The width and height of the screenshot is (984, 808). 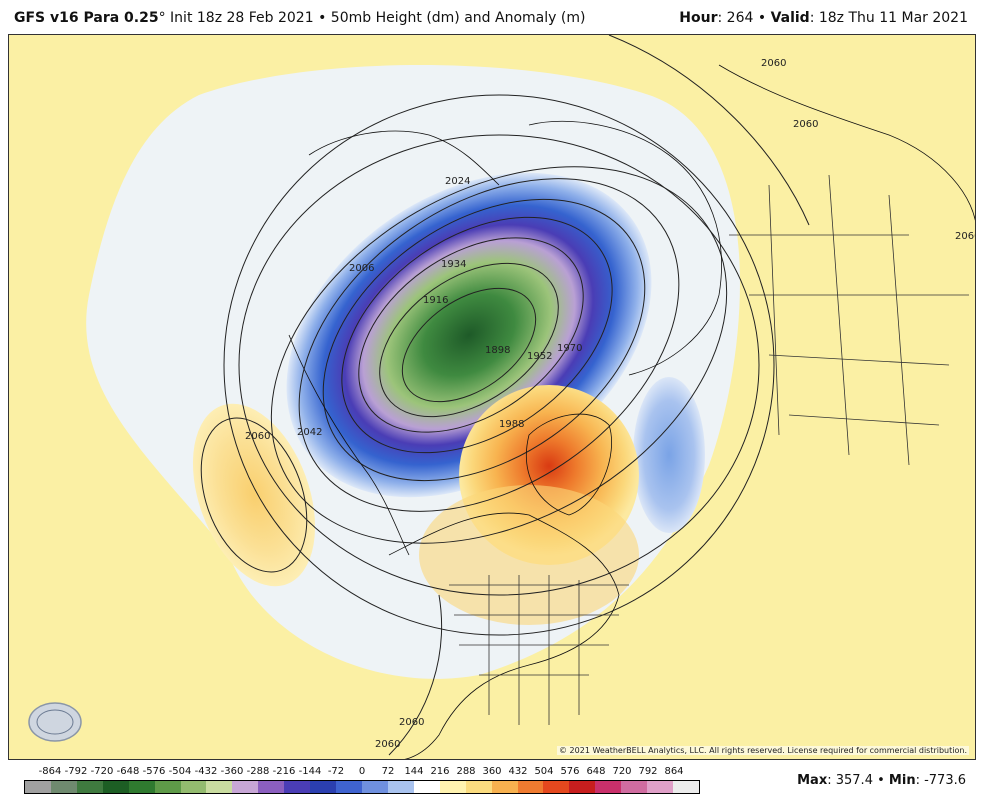 I want to click on state-lines-vertical, so click(x=534, y=650).